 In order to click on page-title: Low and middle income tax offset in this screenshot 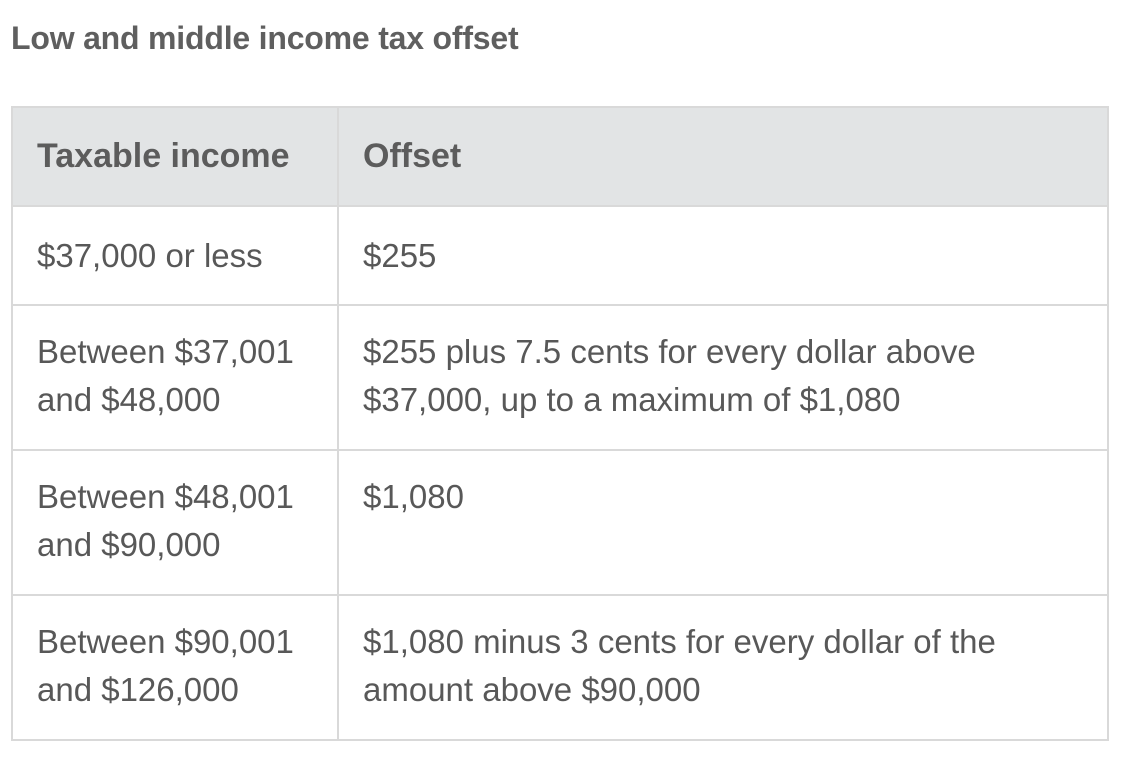, I will do `click(265, 38)`.